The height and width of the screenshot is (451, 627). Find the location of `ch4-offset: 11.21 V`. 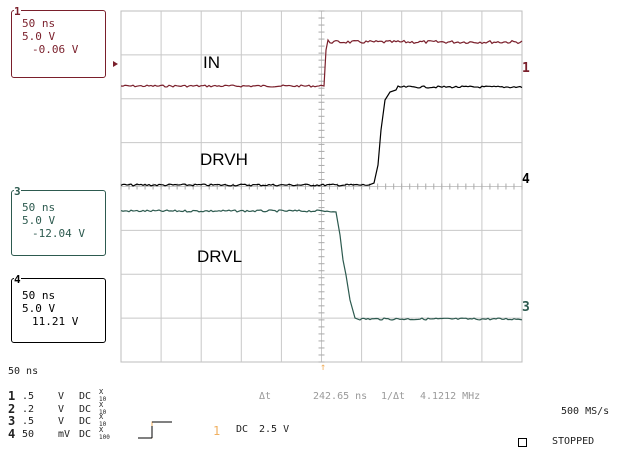

ch4-offset: 11.21 V is located at coordinates (55, 321).